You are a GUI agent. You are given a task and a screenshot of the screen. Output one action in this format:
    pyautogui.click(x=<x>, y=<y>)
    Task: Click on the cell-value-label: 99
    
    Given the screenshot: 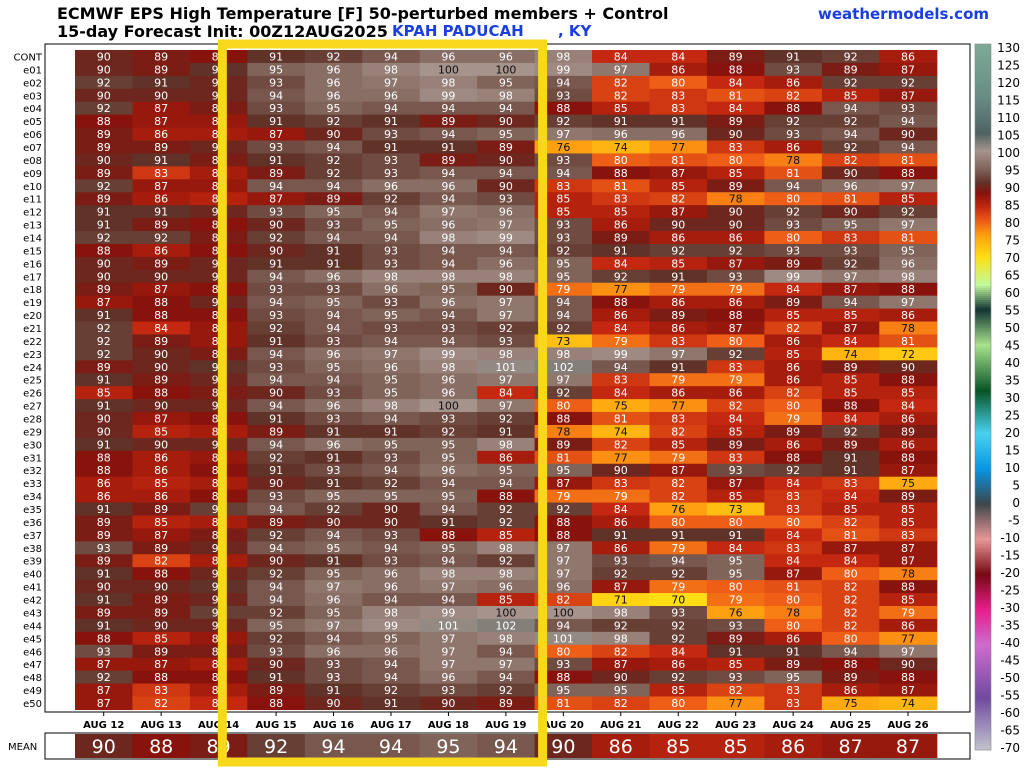 What is the action you would take?
    pyautogui.click(x=621, y=354)
    